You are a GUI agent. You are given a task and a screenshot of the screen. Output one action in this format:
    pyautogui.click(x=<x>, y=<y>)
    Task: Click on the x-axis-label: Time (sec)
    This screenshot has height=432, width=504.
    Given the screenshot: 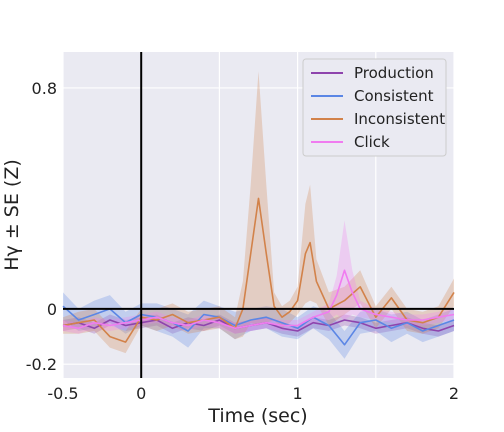 What is the action you would take?
    pyautogui.click(x=257, y=416)
    